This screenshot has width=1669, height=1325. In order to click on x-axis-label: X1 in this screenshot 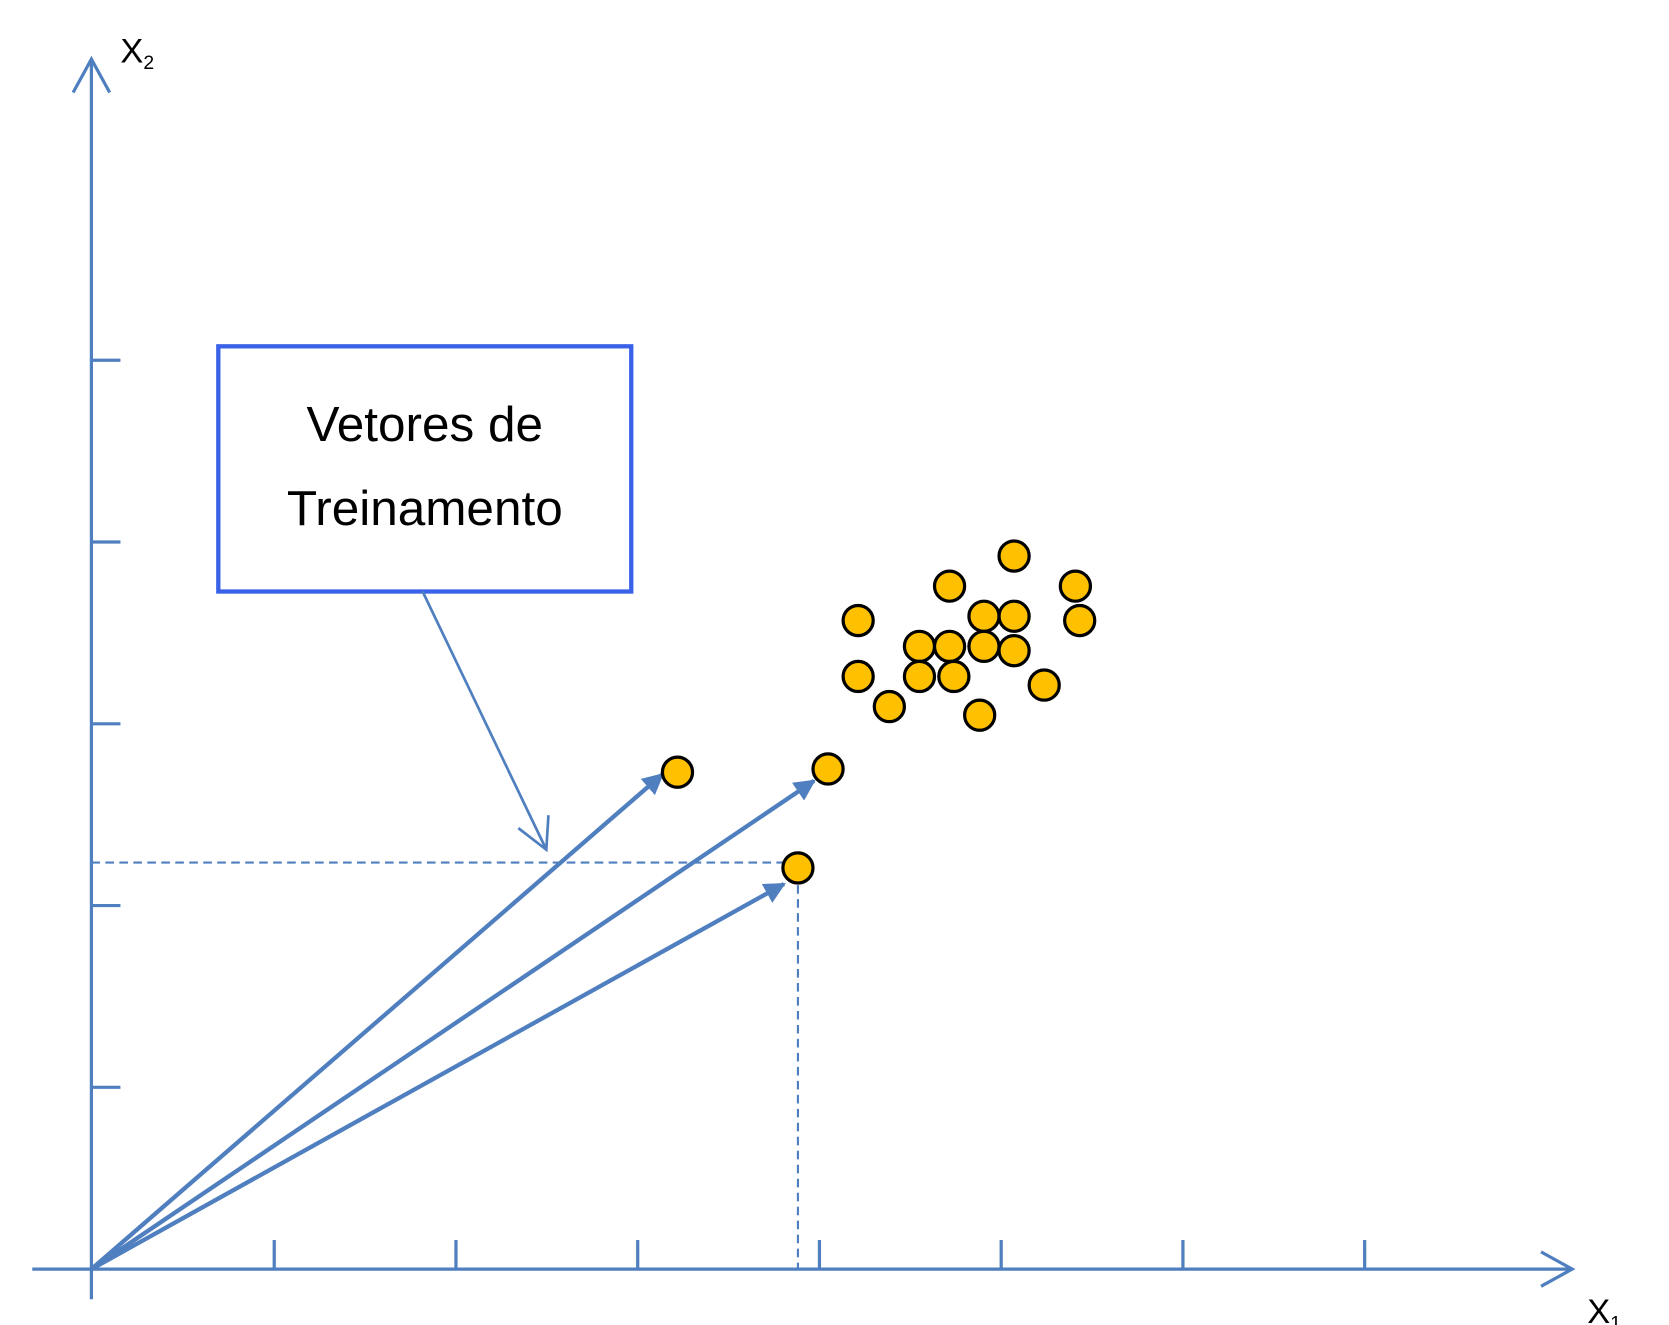, I will do `click(1604, 1309)`.